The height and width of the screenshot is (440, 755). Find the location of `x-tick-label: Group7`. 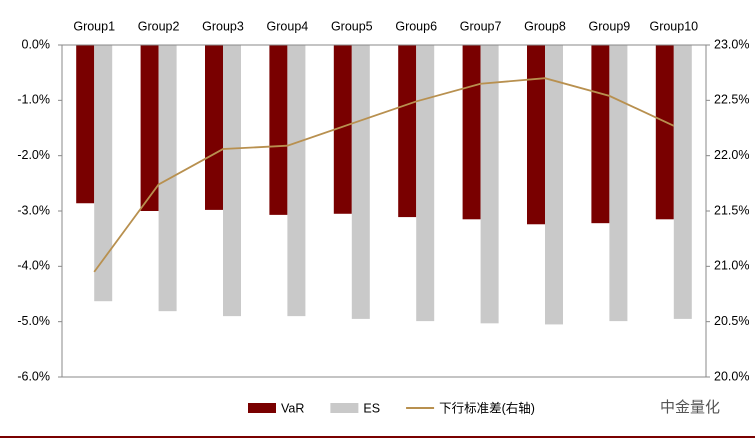

x-tick-label: Group7 is located at coordinates (481, 26).